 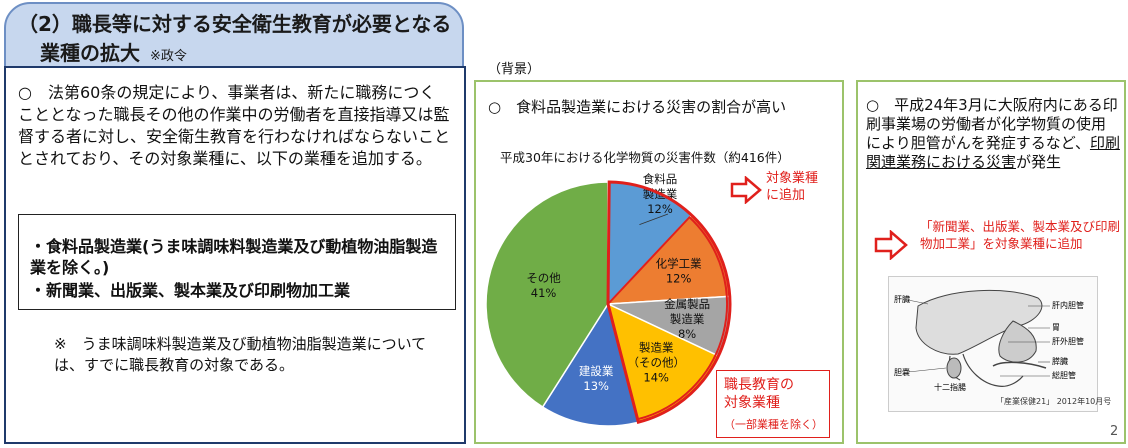 What do you see at coordinates (544, 293) in the screenshot?
I see `slice-percent-label: 41%` at bounding box center [544, 293].